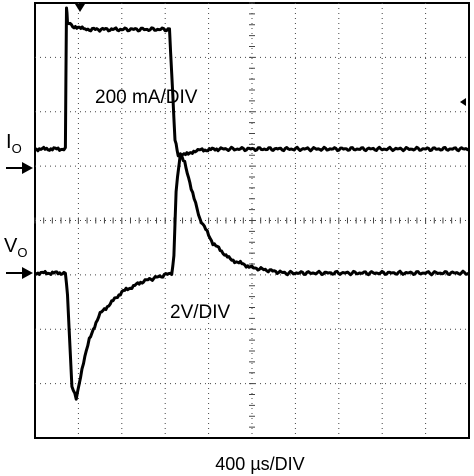 The image size is (474, 476). I want to click on trigger-marker-icon, so click(80, 8).